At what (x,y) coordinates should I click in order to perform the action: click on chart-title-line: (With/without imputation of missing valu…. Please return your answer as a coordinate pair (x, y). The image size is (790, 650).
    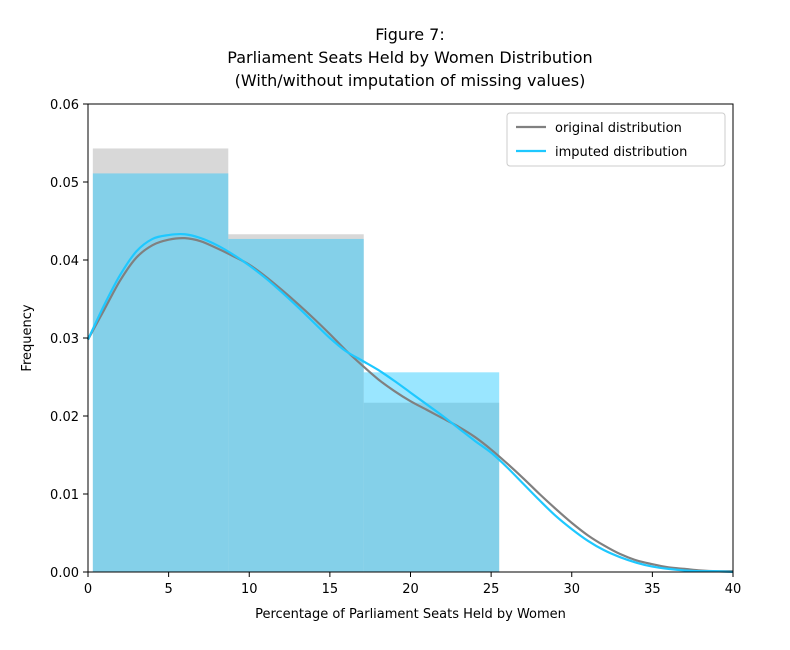
    Looking at the image, I should click on (410, 80).